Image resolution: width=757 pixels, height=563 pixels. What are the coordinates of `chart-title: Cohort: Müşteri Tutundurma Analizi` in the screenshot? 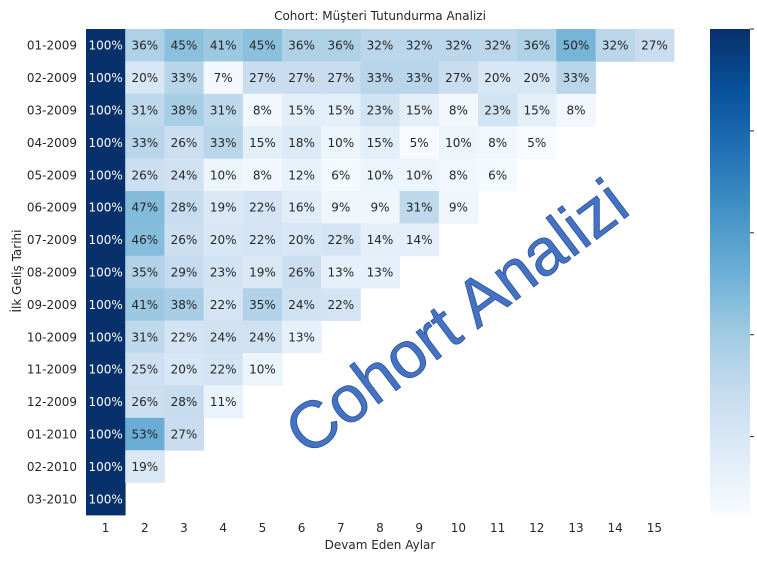 It's located at (380, 16).